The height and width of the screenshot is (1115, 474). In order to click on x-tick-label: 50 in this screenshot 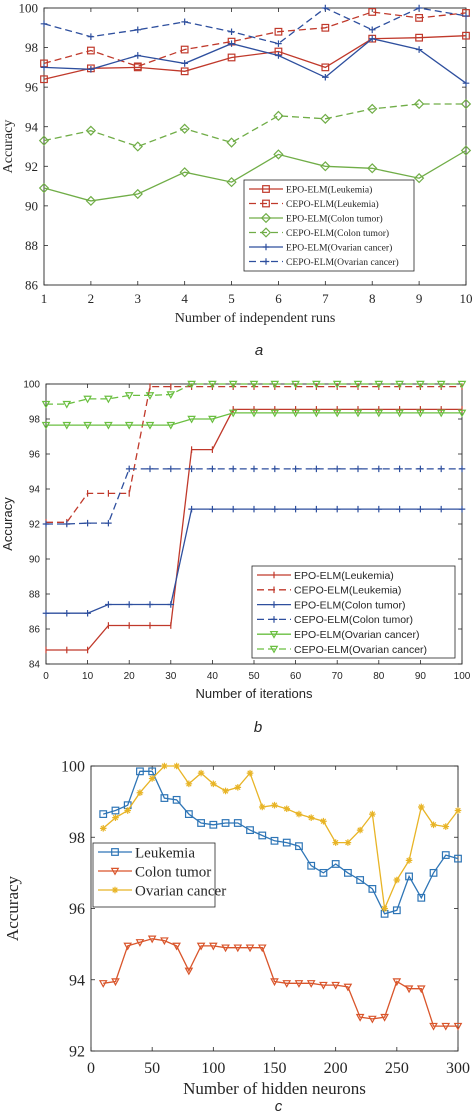, I will do `click(152, 1068)`.